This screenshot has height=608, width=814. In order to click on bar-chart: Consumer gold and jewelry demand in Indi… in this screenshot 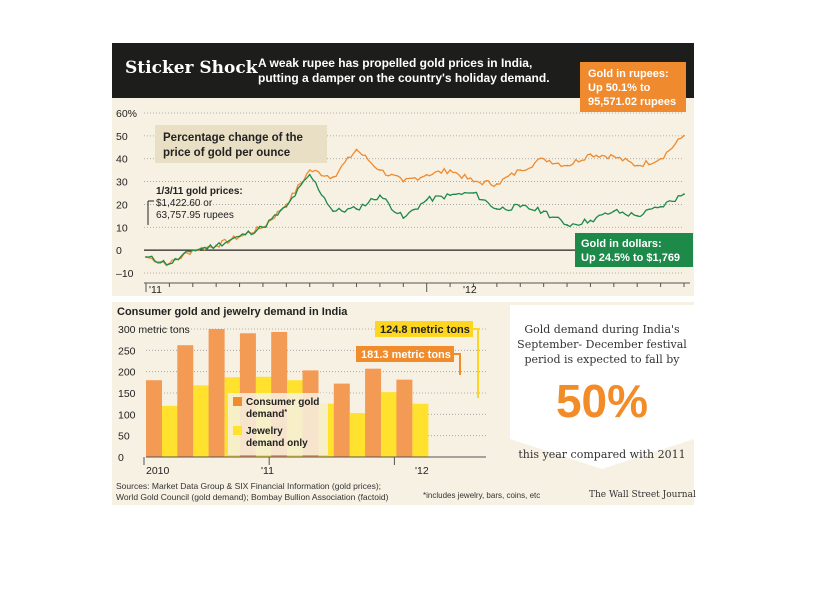, I will do `click(301, 391)`.